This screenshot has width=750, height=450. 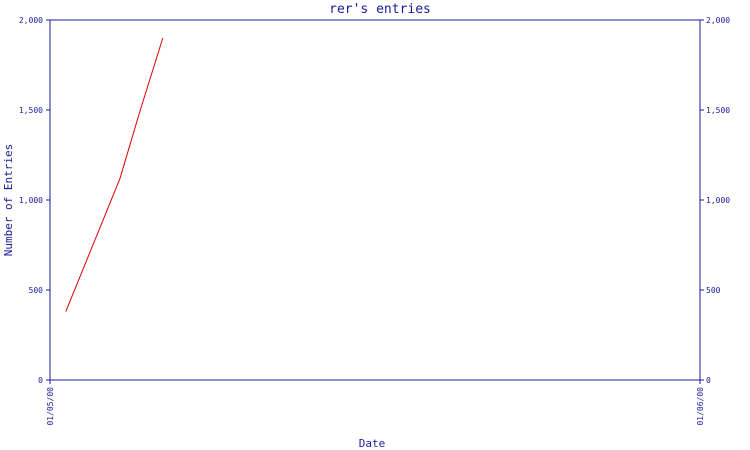 What do you see at coordinates (40, 380) in the screenshot?
I see `y-tick-label-left: 0` at bounding box center [40, 380].